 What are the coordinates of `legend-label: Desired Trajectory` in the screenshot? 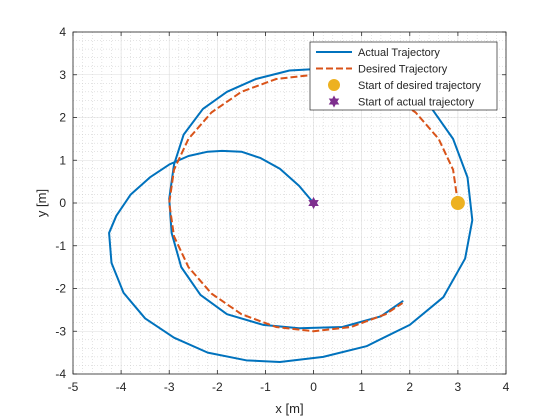 It's located at (403, 70).